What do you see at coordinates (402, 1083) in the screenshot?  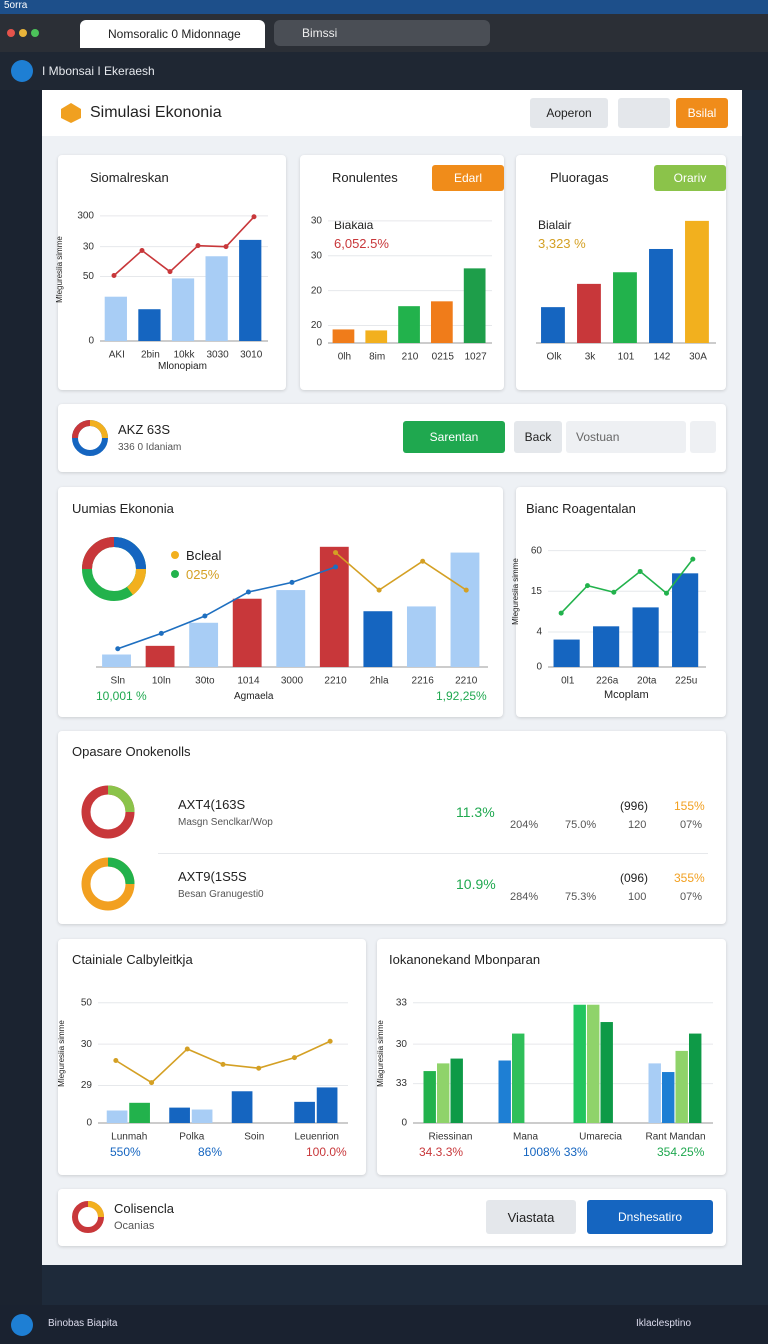 I see `y-tick-label: 33` at bounding box center [402, 1083].